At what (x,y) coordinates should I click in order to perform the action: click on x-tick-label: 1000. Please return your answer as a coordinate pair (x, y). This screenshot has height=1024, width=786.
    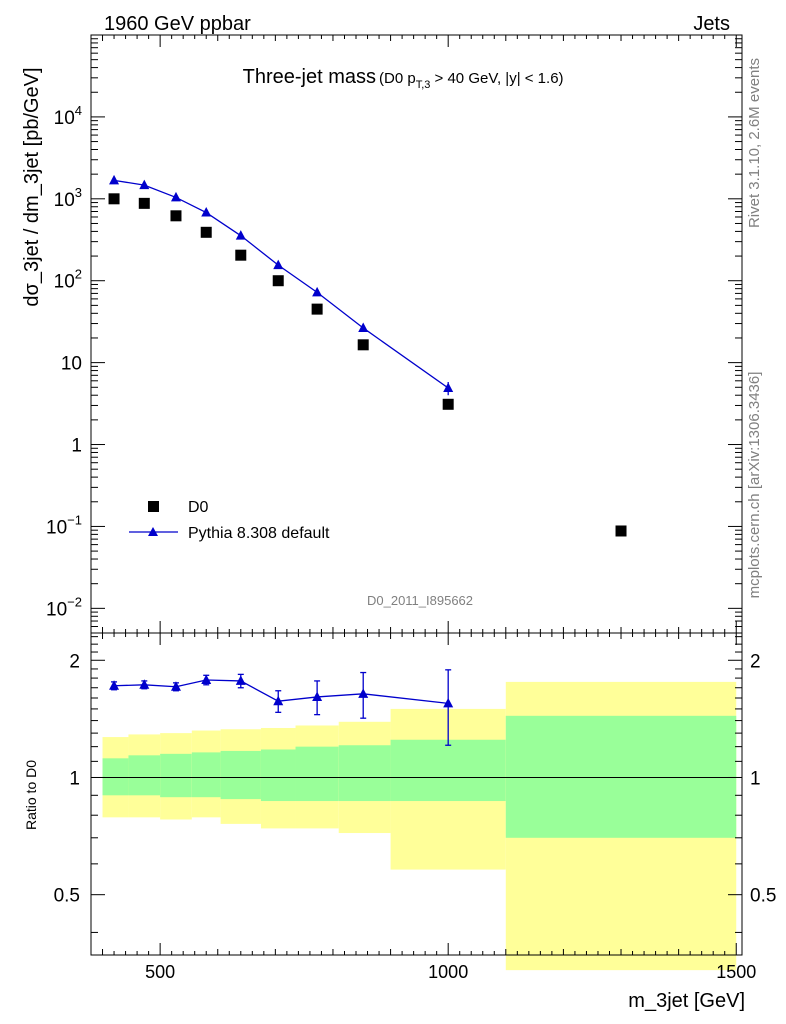
    Looking at the image, I should click on (448, 972).